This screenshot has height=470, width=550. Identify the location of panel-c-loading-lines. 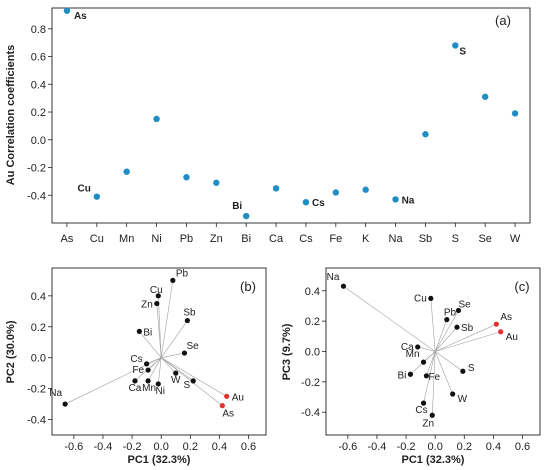
(422, 350).